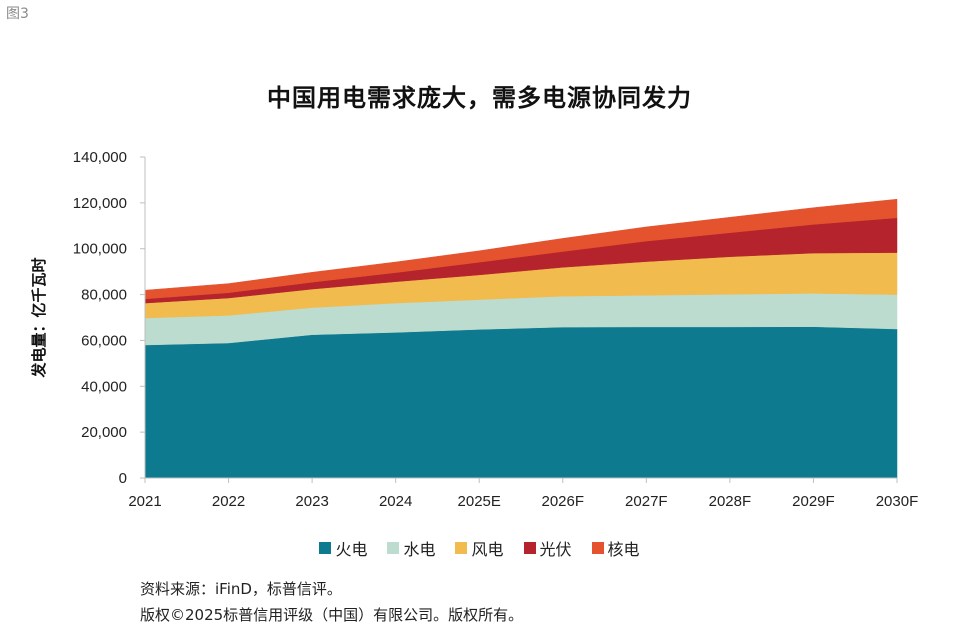 The width and height of the screenshot is (959, 634). I want to click on legend-item-1: 水电, so click(411, 548).